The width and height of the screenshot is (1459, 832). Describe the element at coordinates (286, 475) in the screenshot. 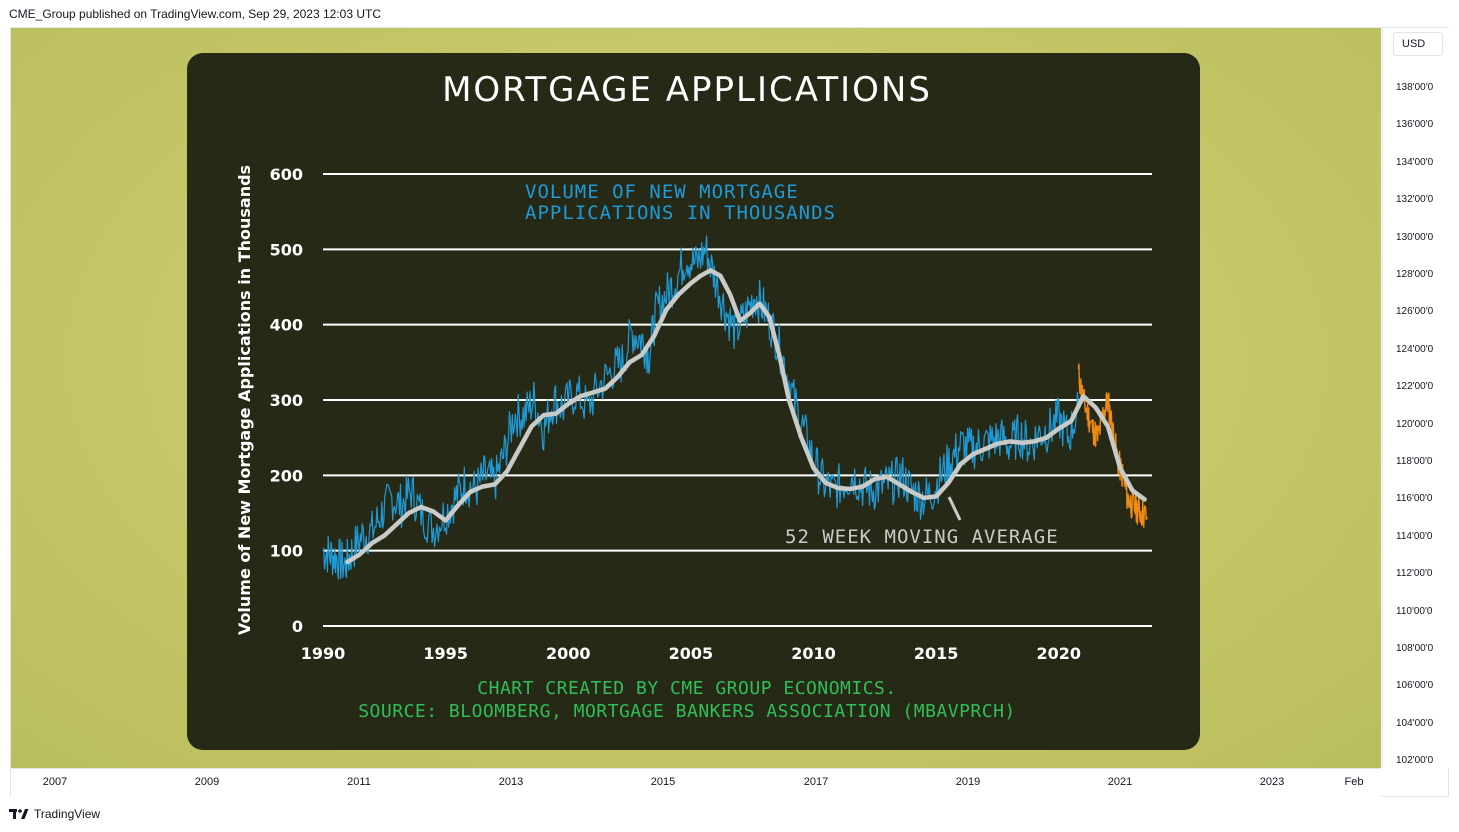

I see `y-tick-label: 200` at that location.